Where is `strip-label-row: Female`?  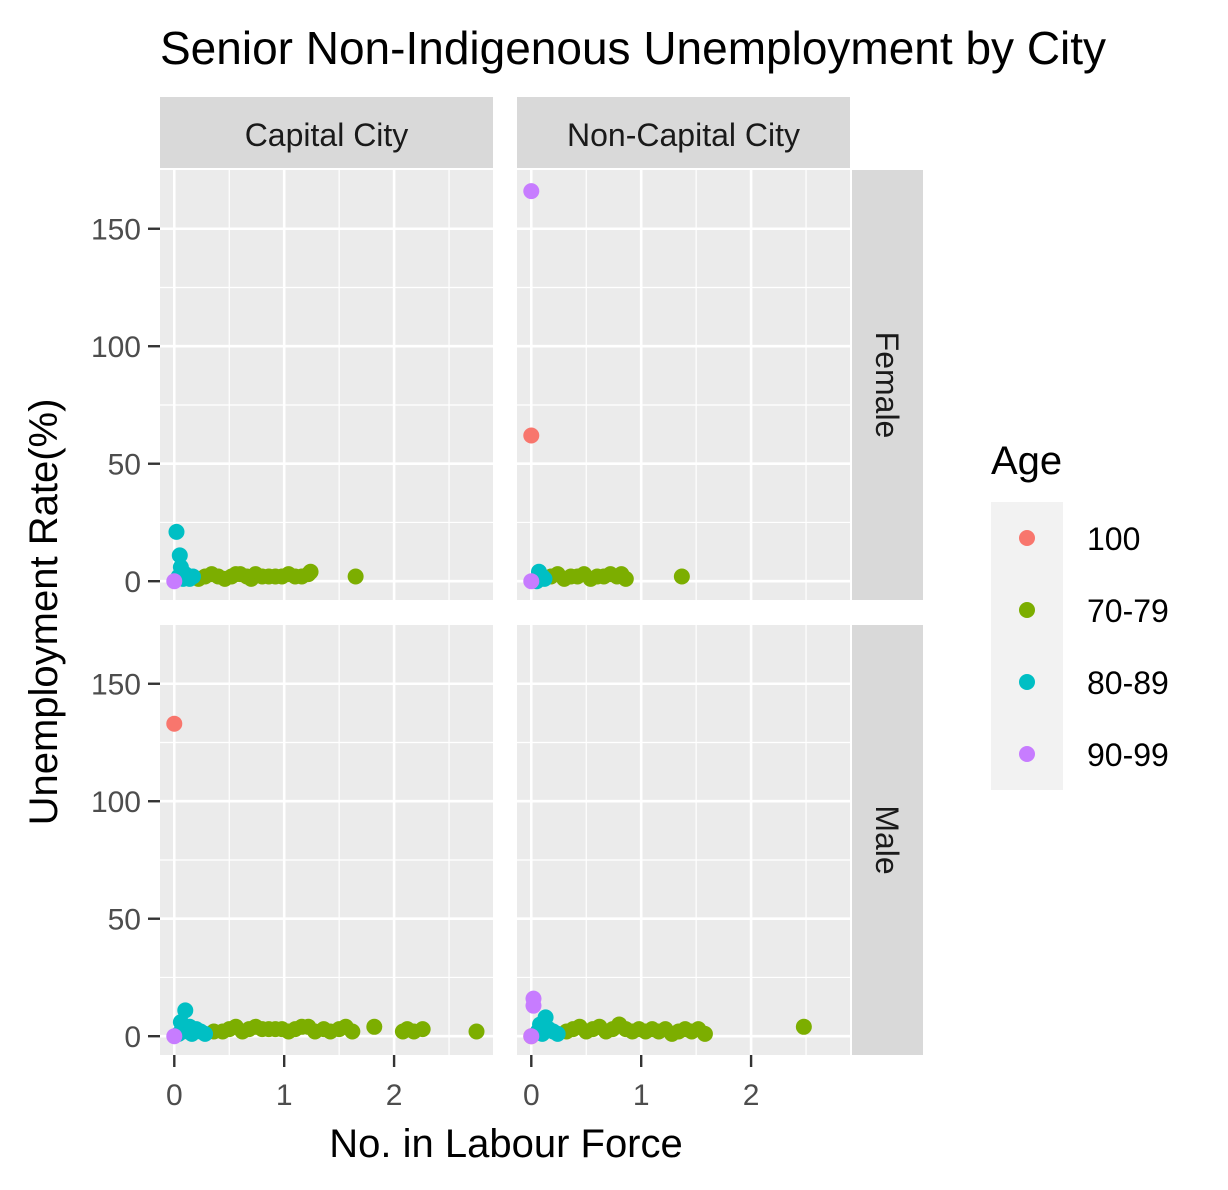 strip-label-row: Female is located at coordinates (887, 385).